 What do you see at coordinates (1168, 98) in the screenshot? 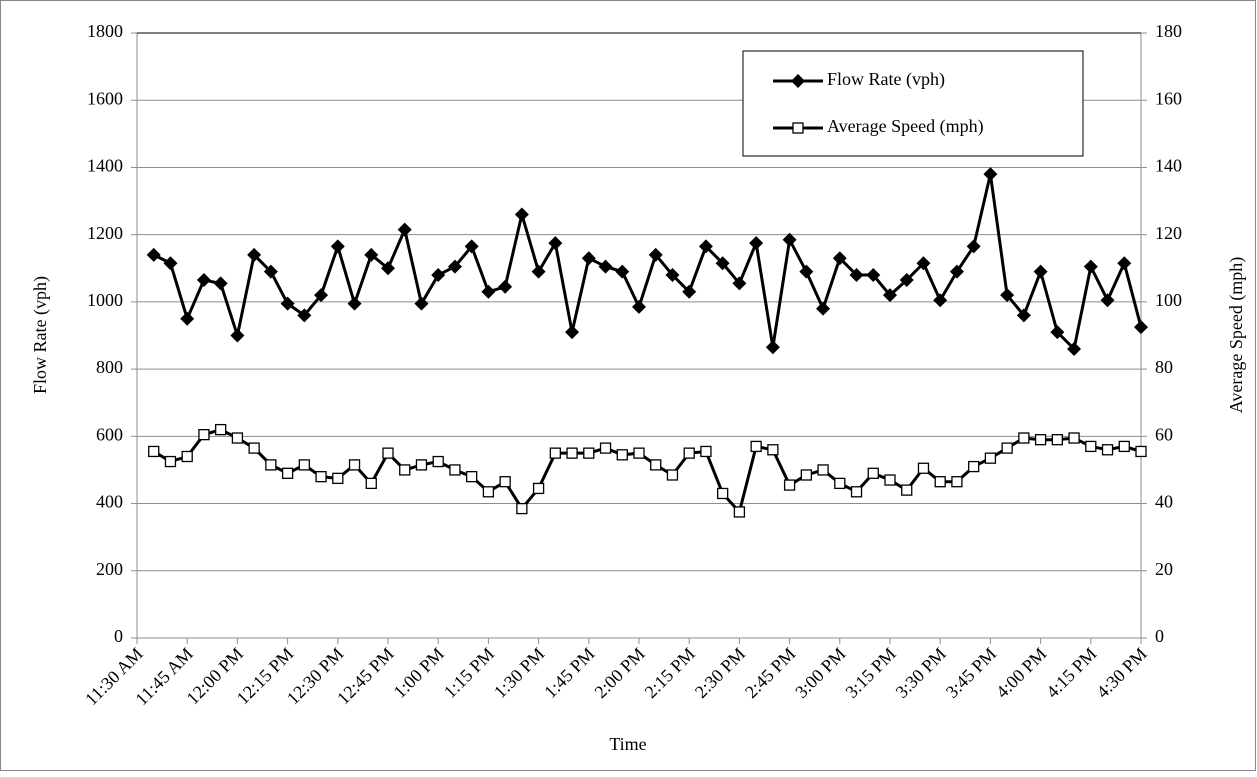
I see `y2-tick-label: 160` at bounding box center [1168, 98].